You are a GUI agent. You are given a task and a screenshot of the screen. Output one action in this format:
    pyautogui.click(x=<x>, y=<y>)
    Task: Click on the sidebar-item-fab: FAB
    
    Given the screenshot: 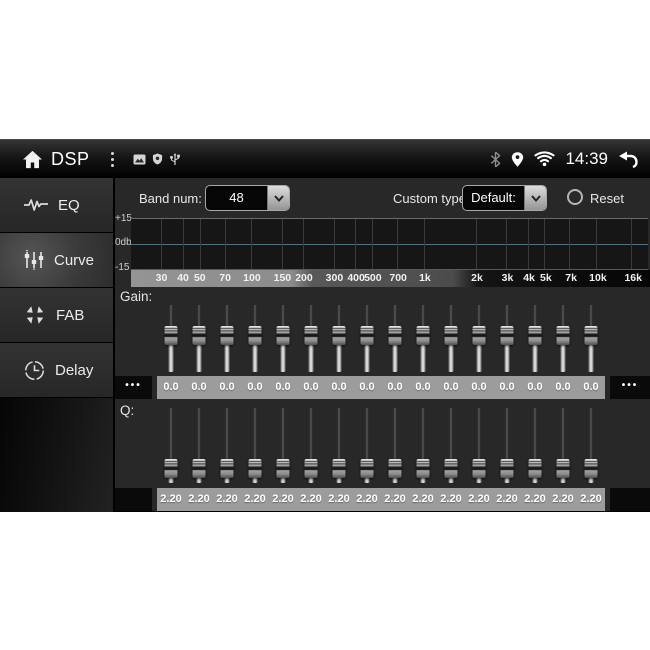 What is the action you would take?
    pyautogui.click(x=56, y=315)
    